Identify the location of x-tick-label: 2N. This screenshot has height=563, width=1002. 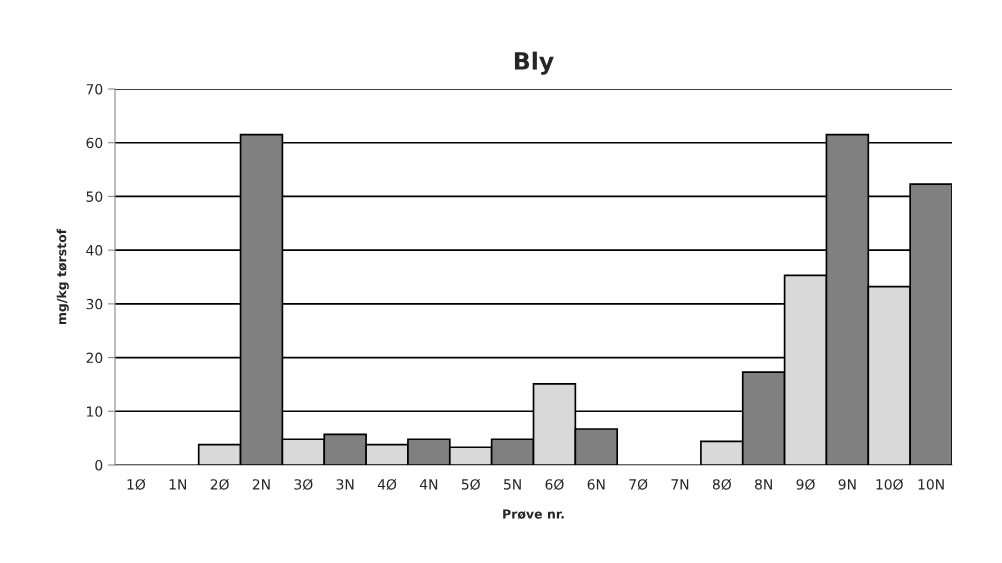
(261, 484).